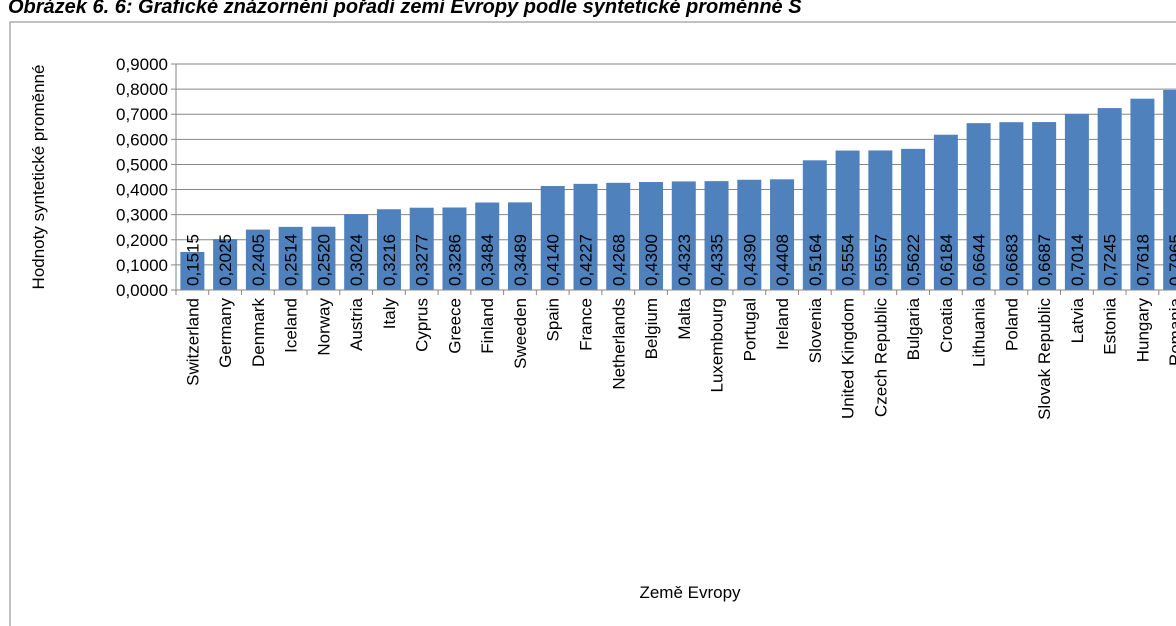 This screenshot has height=626, width=1176. I want to click on x-tick-label: Germany, so click(225, 333).